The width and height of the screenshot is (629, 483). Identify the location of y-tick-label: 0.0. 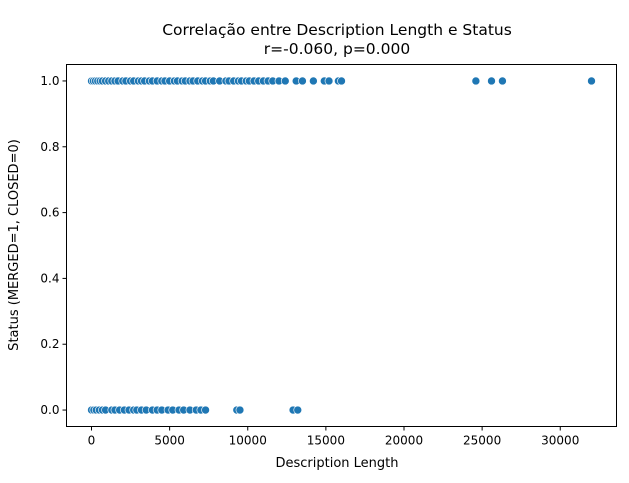
(49, 410).